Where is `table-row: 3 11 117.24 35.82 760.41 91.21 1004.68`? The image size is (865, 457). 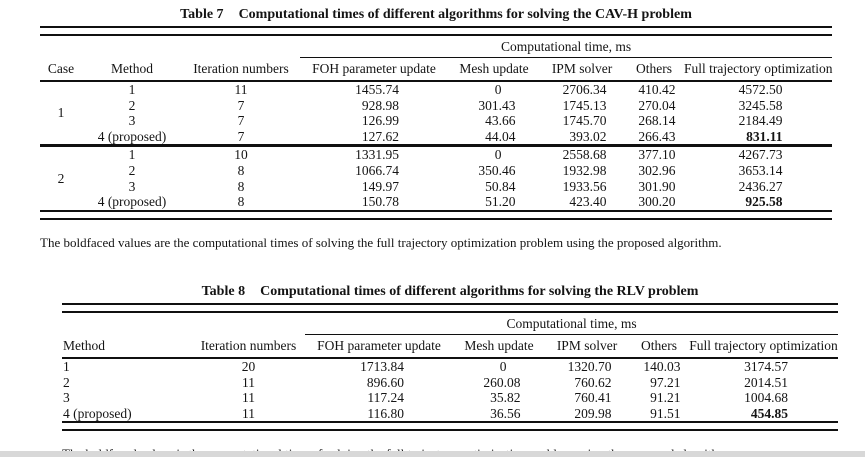 table-row: 3 11 117.24 35.82 760.41 91.21 1004.68 is located at coordinates (450, 398).